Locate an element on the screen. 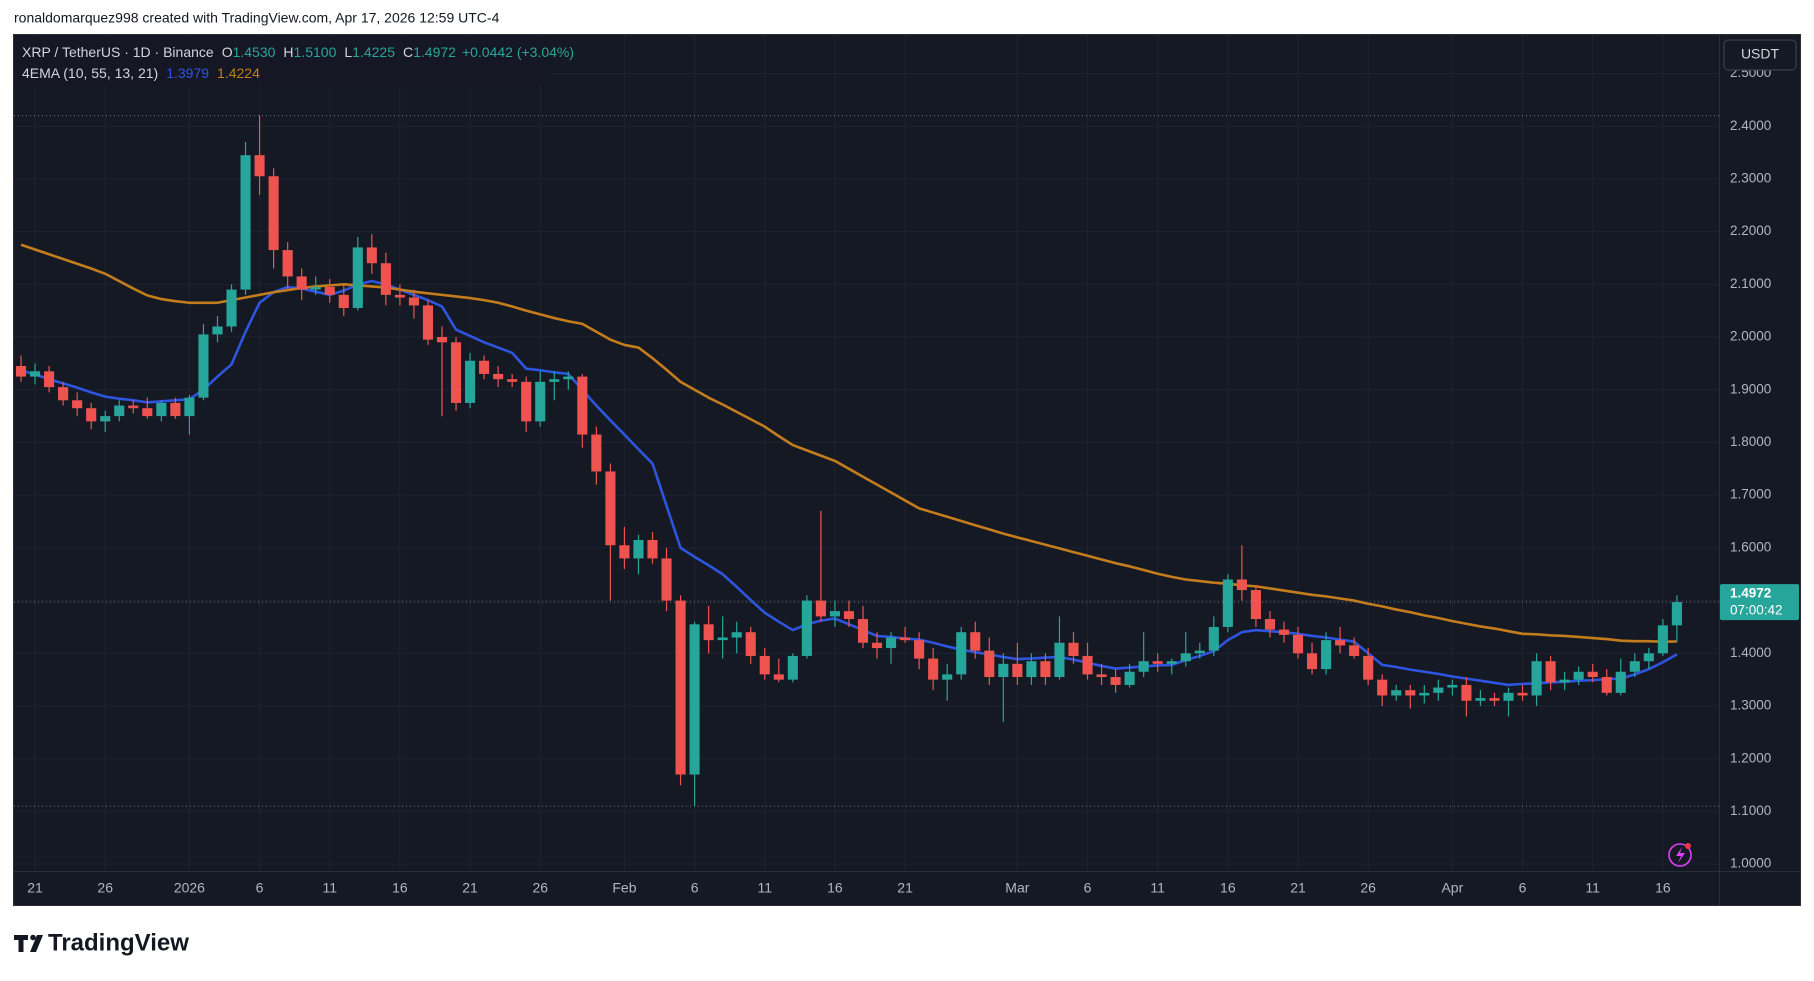  y-tick-label: 2.4000 is located at coordinates (1750, 125).